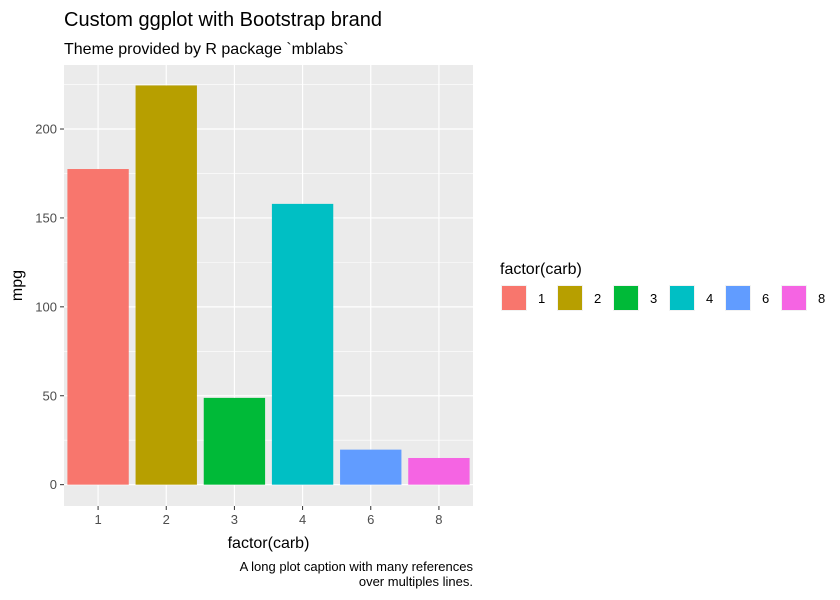  What do you see at coordinates (370, 519) in the screenshot?
I see `x-tick-label: 6` at bounding box center [370, 519].